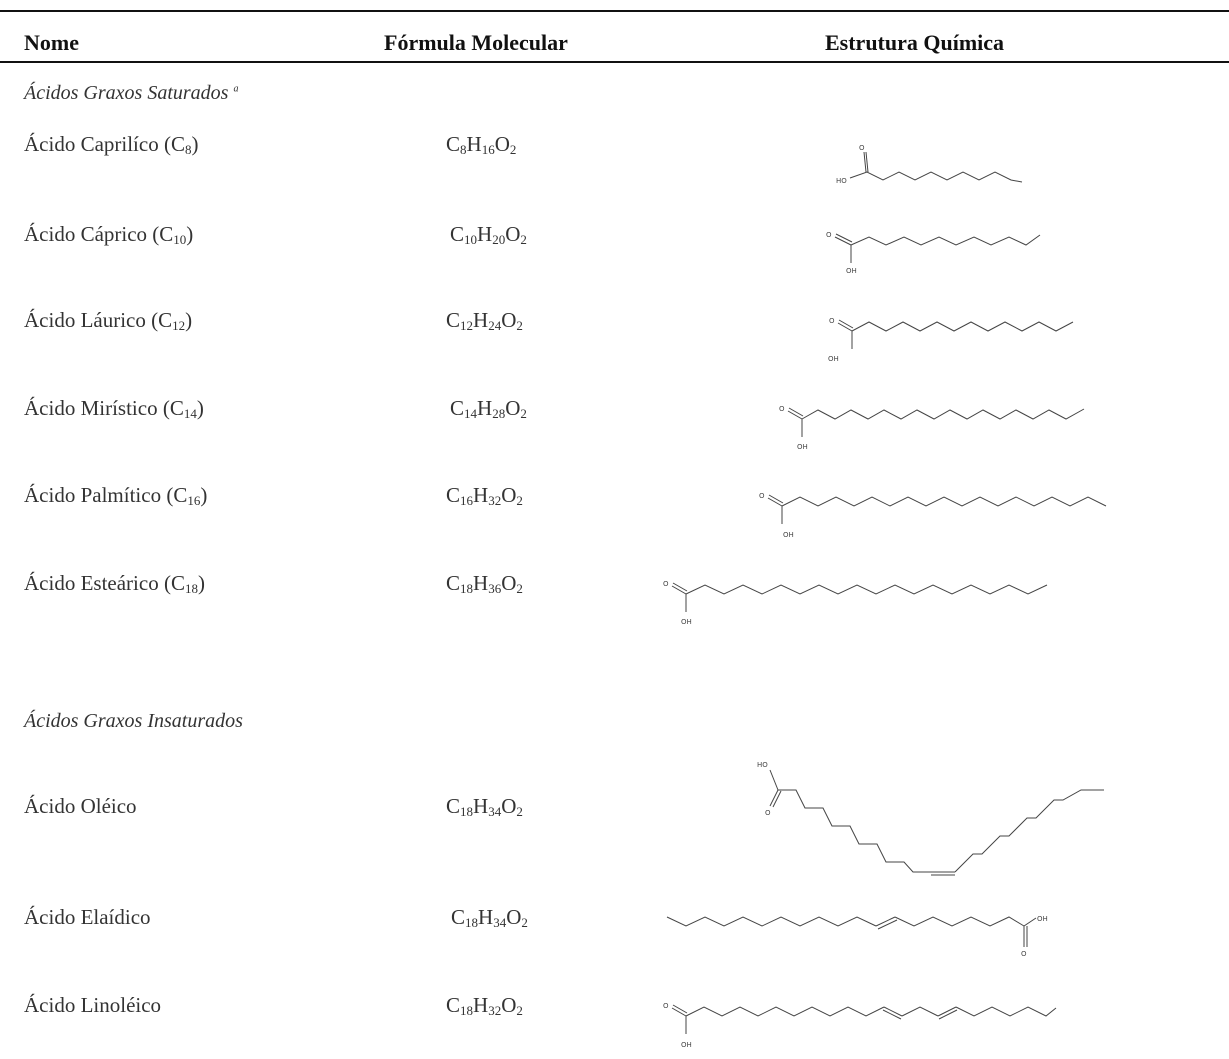 This screenshot has height=1059, width=1229. What do you see at coordinates (951, 340) in the screenshot?
I see `structure-lauric: O OH` at bounding box center [951, 340].